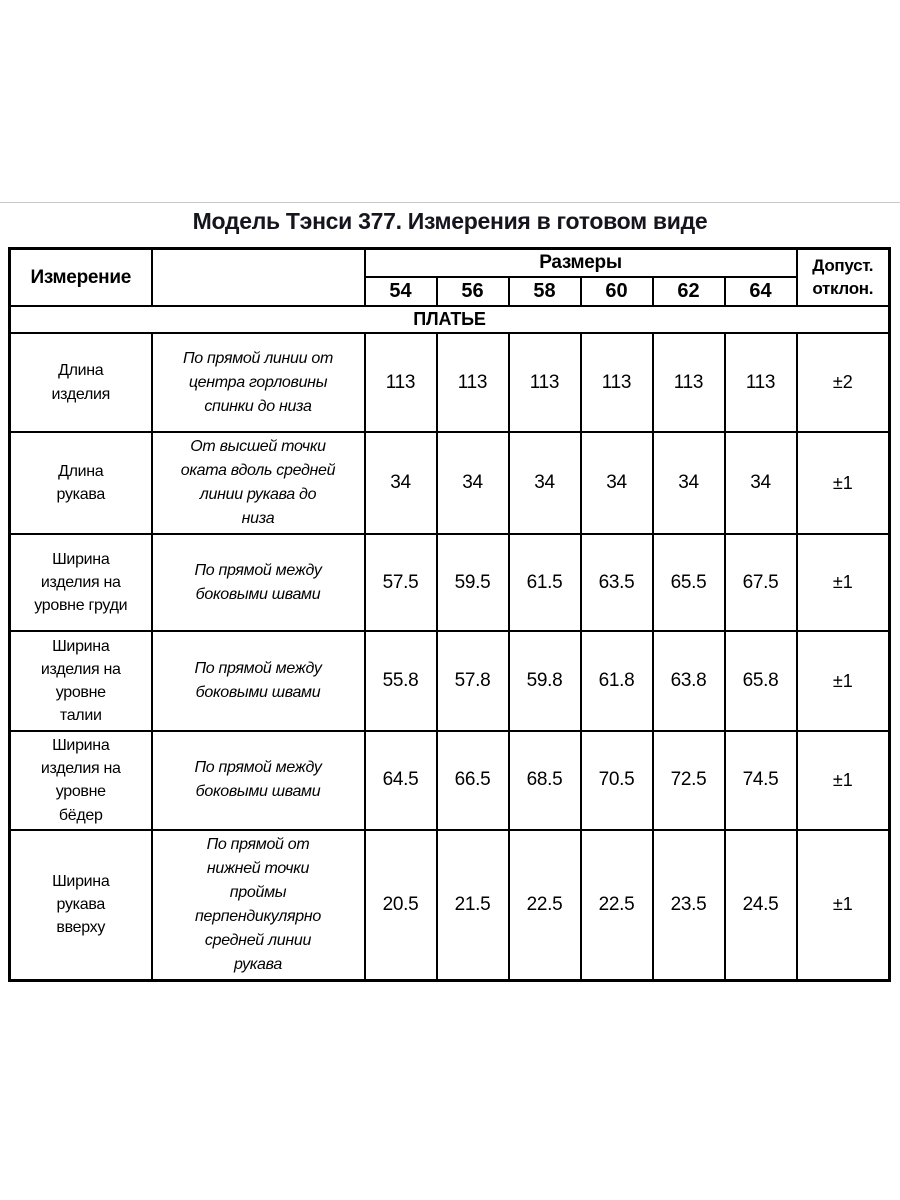 Image resolution: width=900 pixels, height=1200 pixels. What do you see at coordinates (688, 681) in the screenshot?
I see `value-cell: 63.8` at bounding box center [688, 681].